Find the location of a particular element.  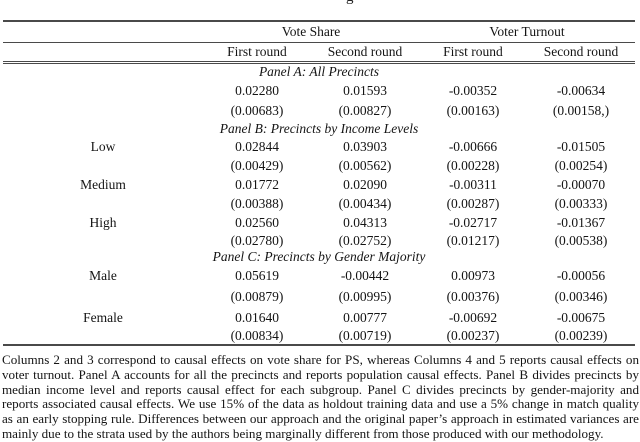

panel-heading-row: Panel C: Precincts by Gender Majority is located at coordinates (319, 257).